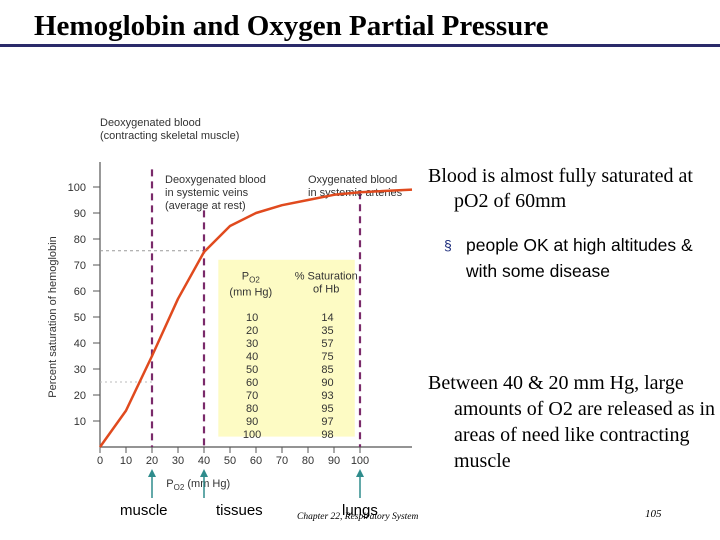 This screenshot has height=540, width=720. I want to click on table-cell-po2: 60, so click(252, 383).